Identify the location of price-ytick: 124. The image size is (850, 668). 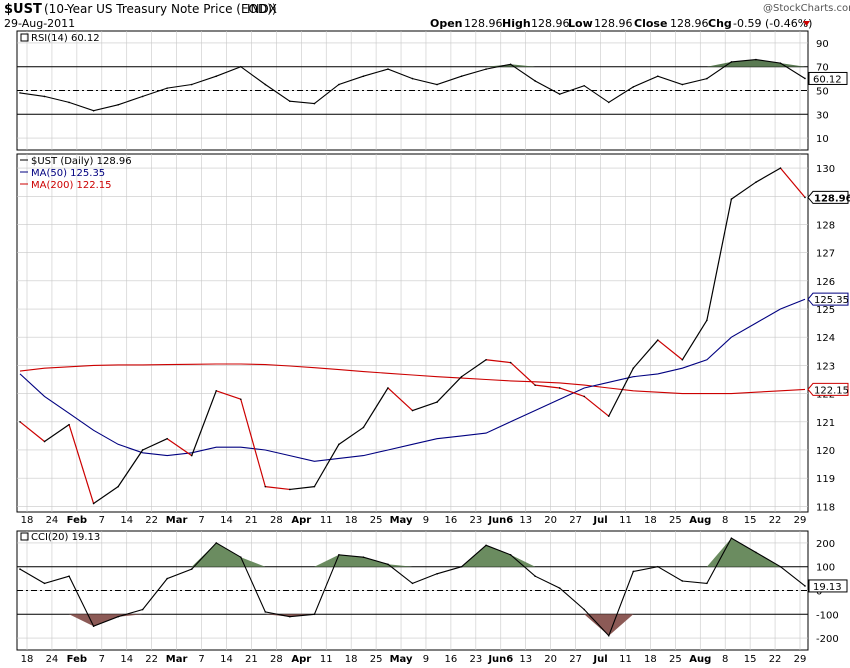
(825, 338).